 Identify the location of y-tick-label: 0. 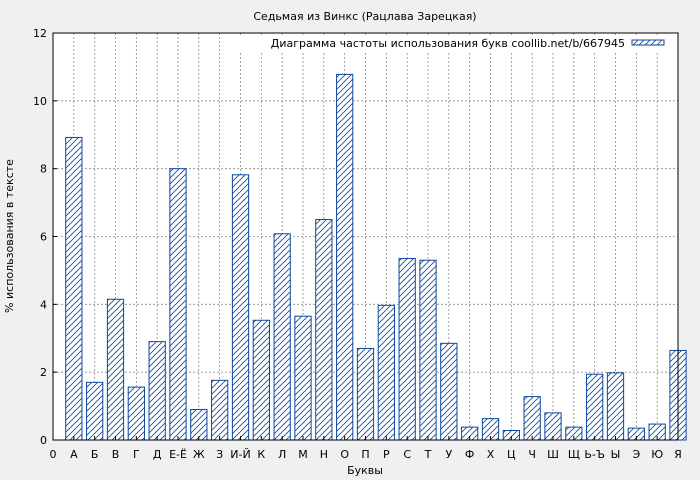
(43, 440).